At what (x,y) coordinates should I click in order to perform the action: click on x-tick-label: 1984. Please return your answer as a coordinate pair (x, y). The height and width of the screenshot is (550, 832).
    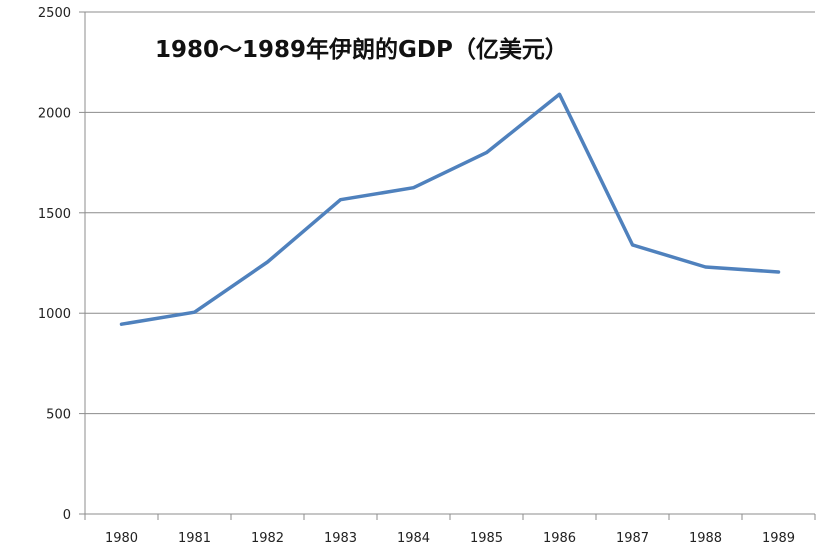
    Looking at the image, I should click on (413, 538).